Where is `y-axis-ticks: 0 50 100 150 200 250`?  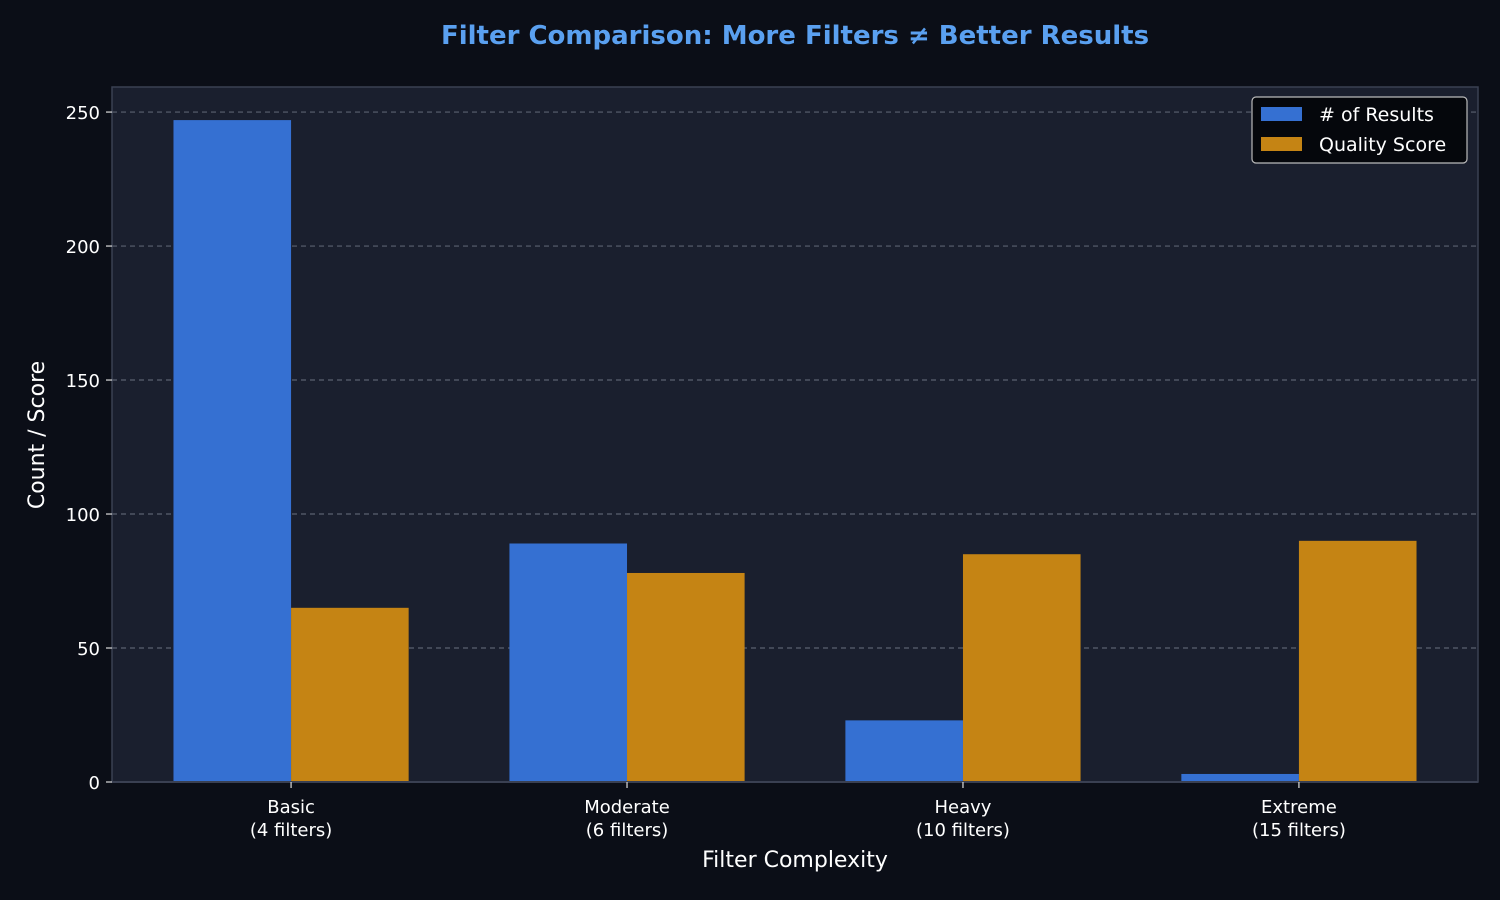 y-axis-ticks: 0 50 100 150 200 250 is located at coordinates (89, 448).